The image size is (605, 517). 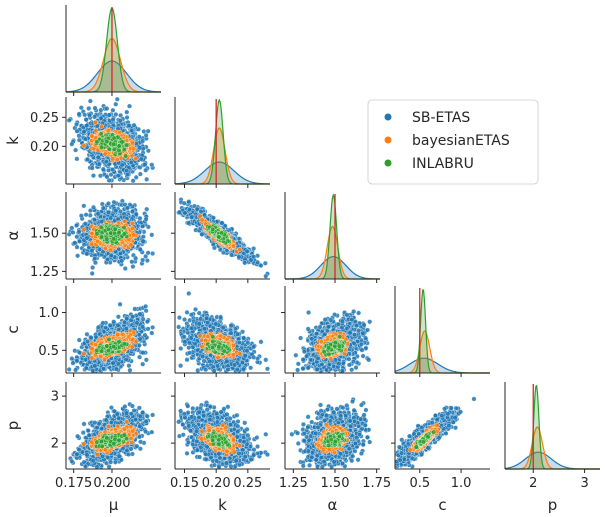 I want to click on panel-mu-vs-mu, so click(x=113, y=50).